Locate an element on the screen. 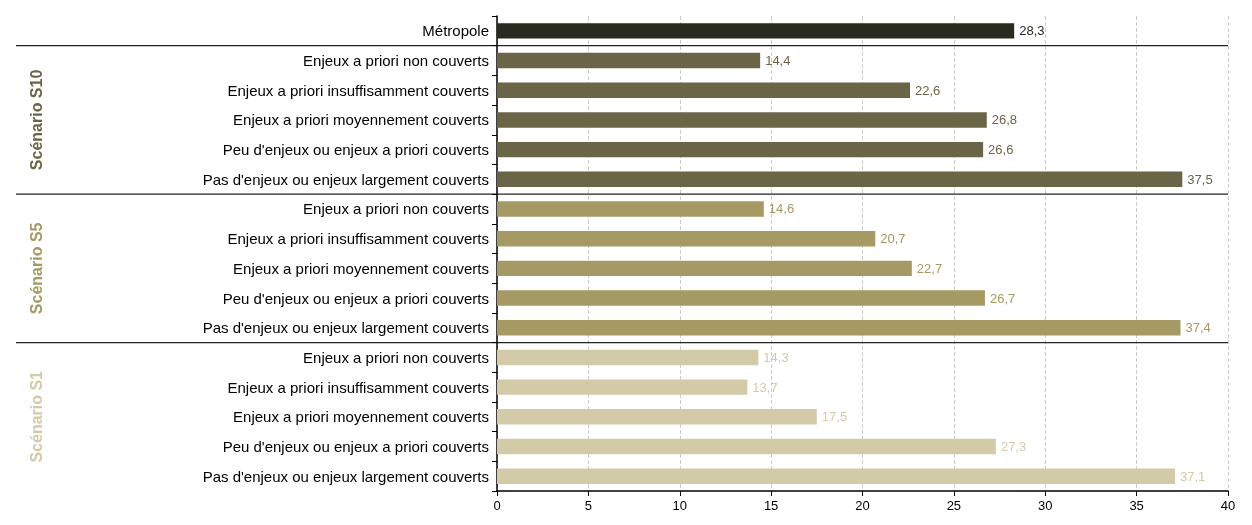 This screenshot has width=1252, height=525. text: Scénario S10 is located at coordinates (36, 120).